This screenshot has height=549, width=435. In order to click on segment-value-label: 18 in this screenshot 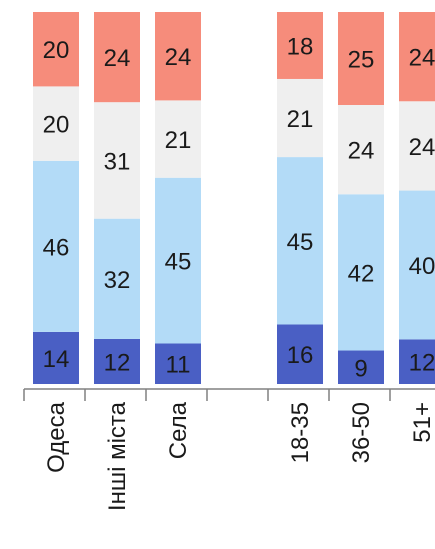, I will do `click(300, 46)`.